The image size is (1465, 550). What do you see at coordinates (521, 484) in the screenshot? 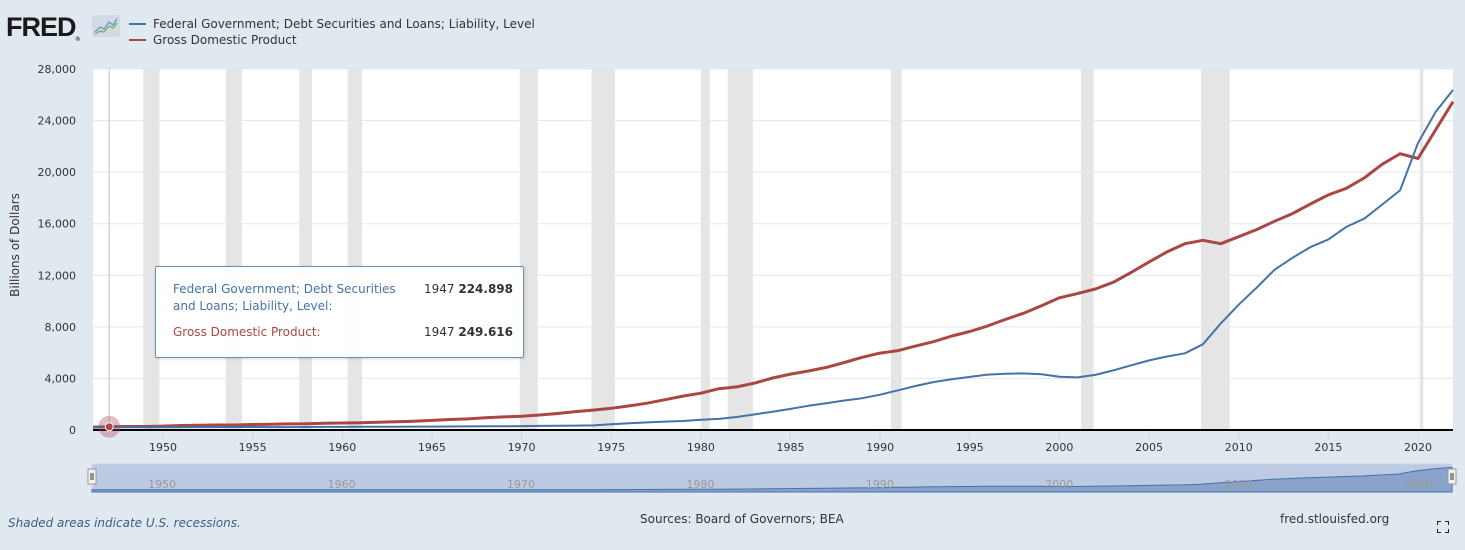
I see `navigator-label: 1970` at bounding box center [521, 484].